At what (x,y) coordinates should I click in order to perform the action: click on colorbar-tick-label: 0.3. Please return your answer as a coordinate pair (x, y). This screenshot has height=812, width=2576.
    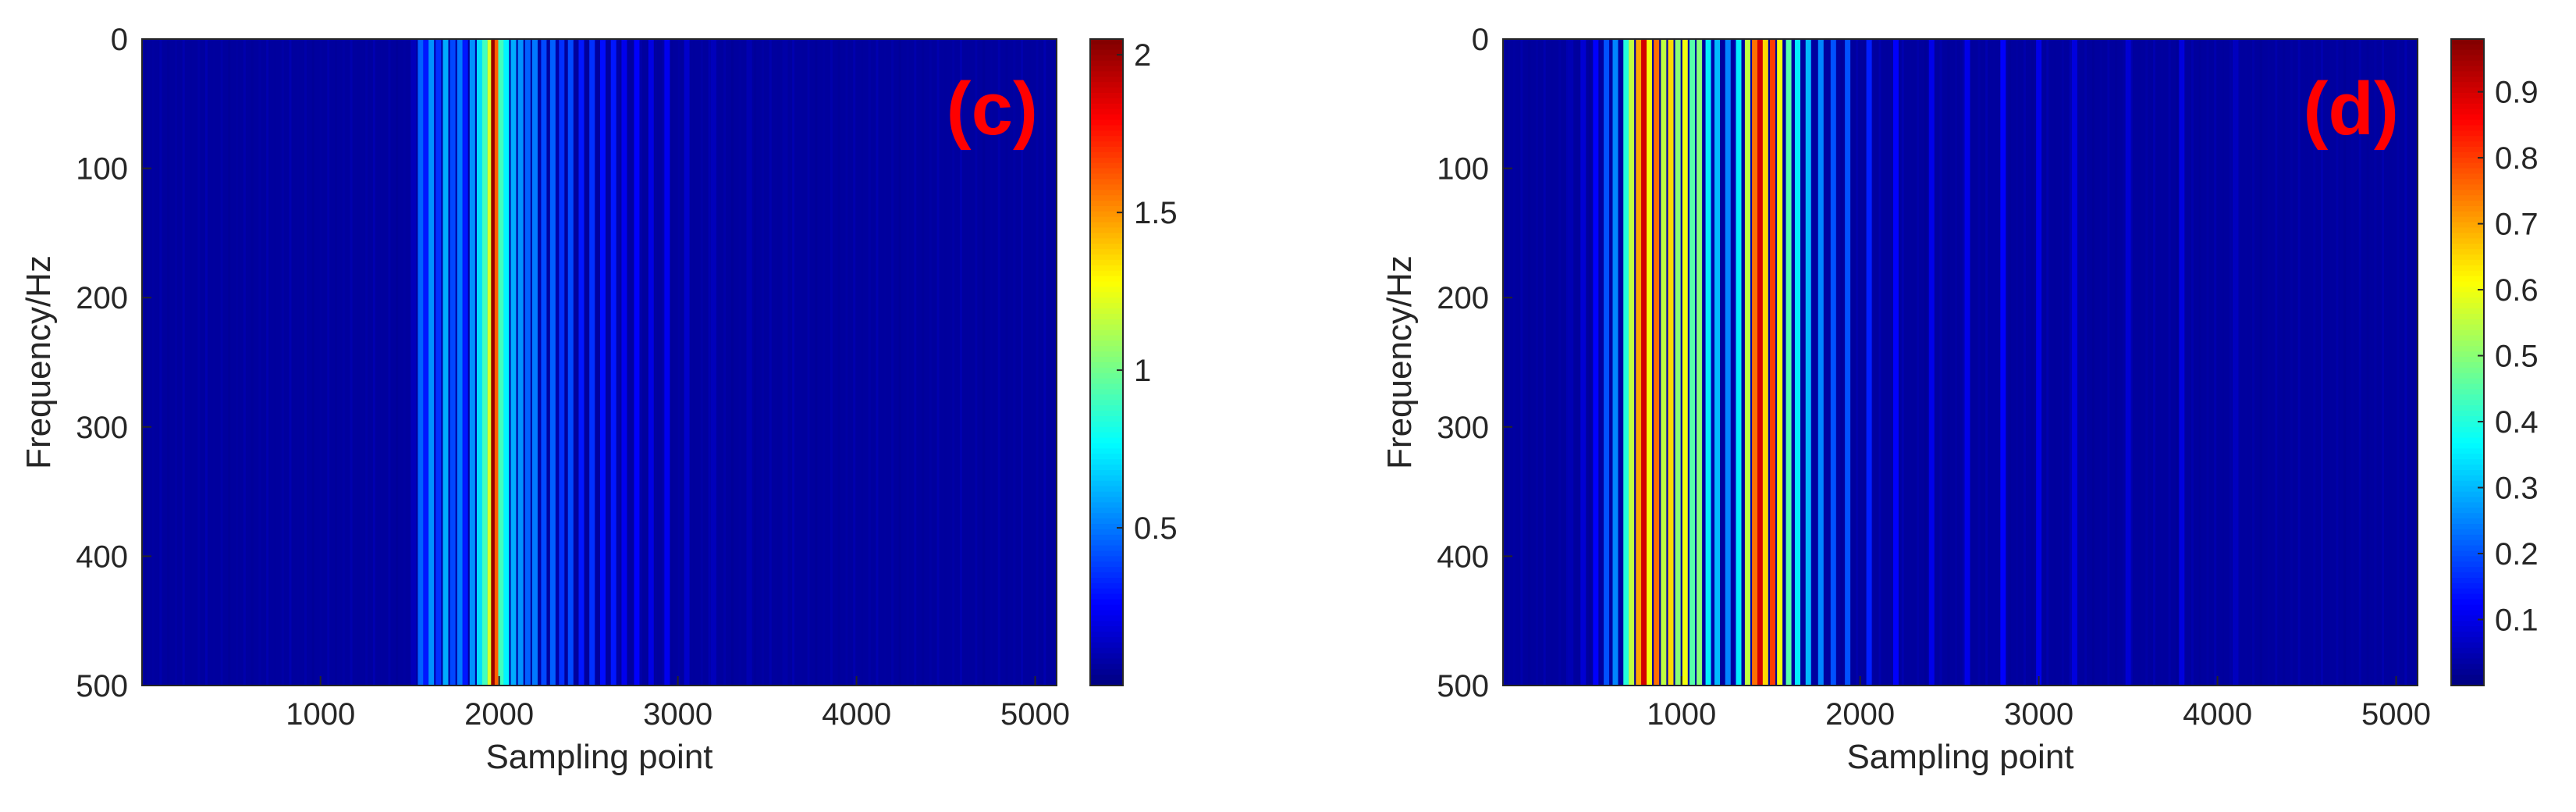
    Looking at the image, I should click on (2517, 489).